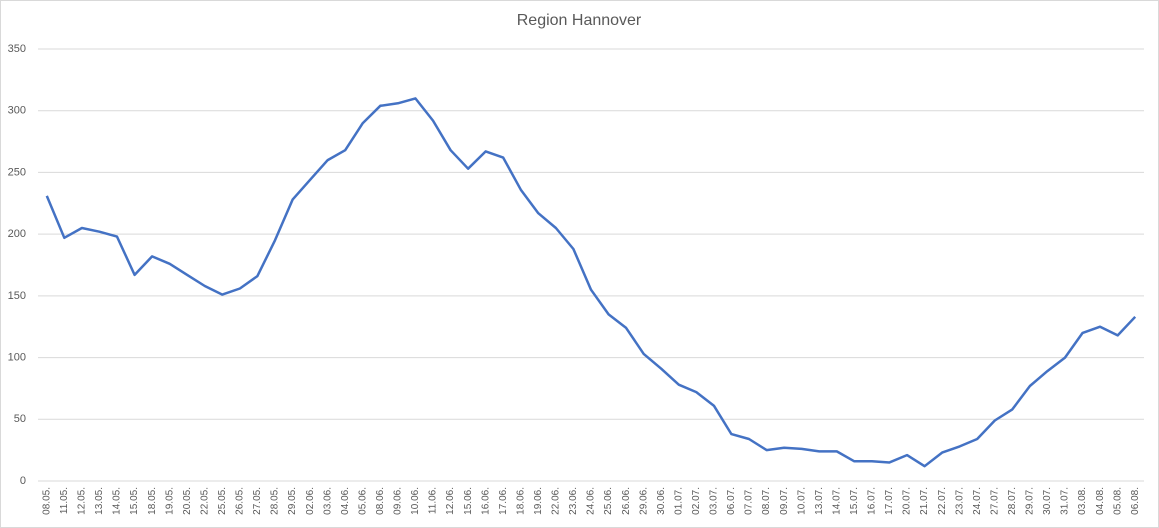  What do you see at coordinates (503, 501) in the screenshot?
I see `x-tick-label: 17.06.` at bounding box center [503, 501].